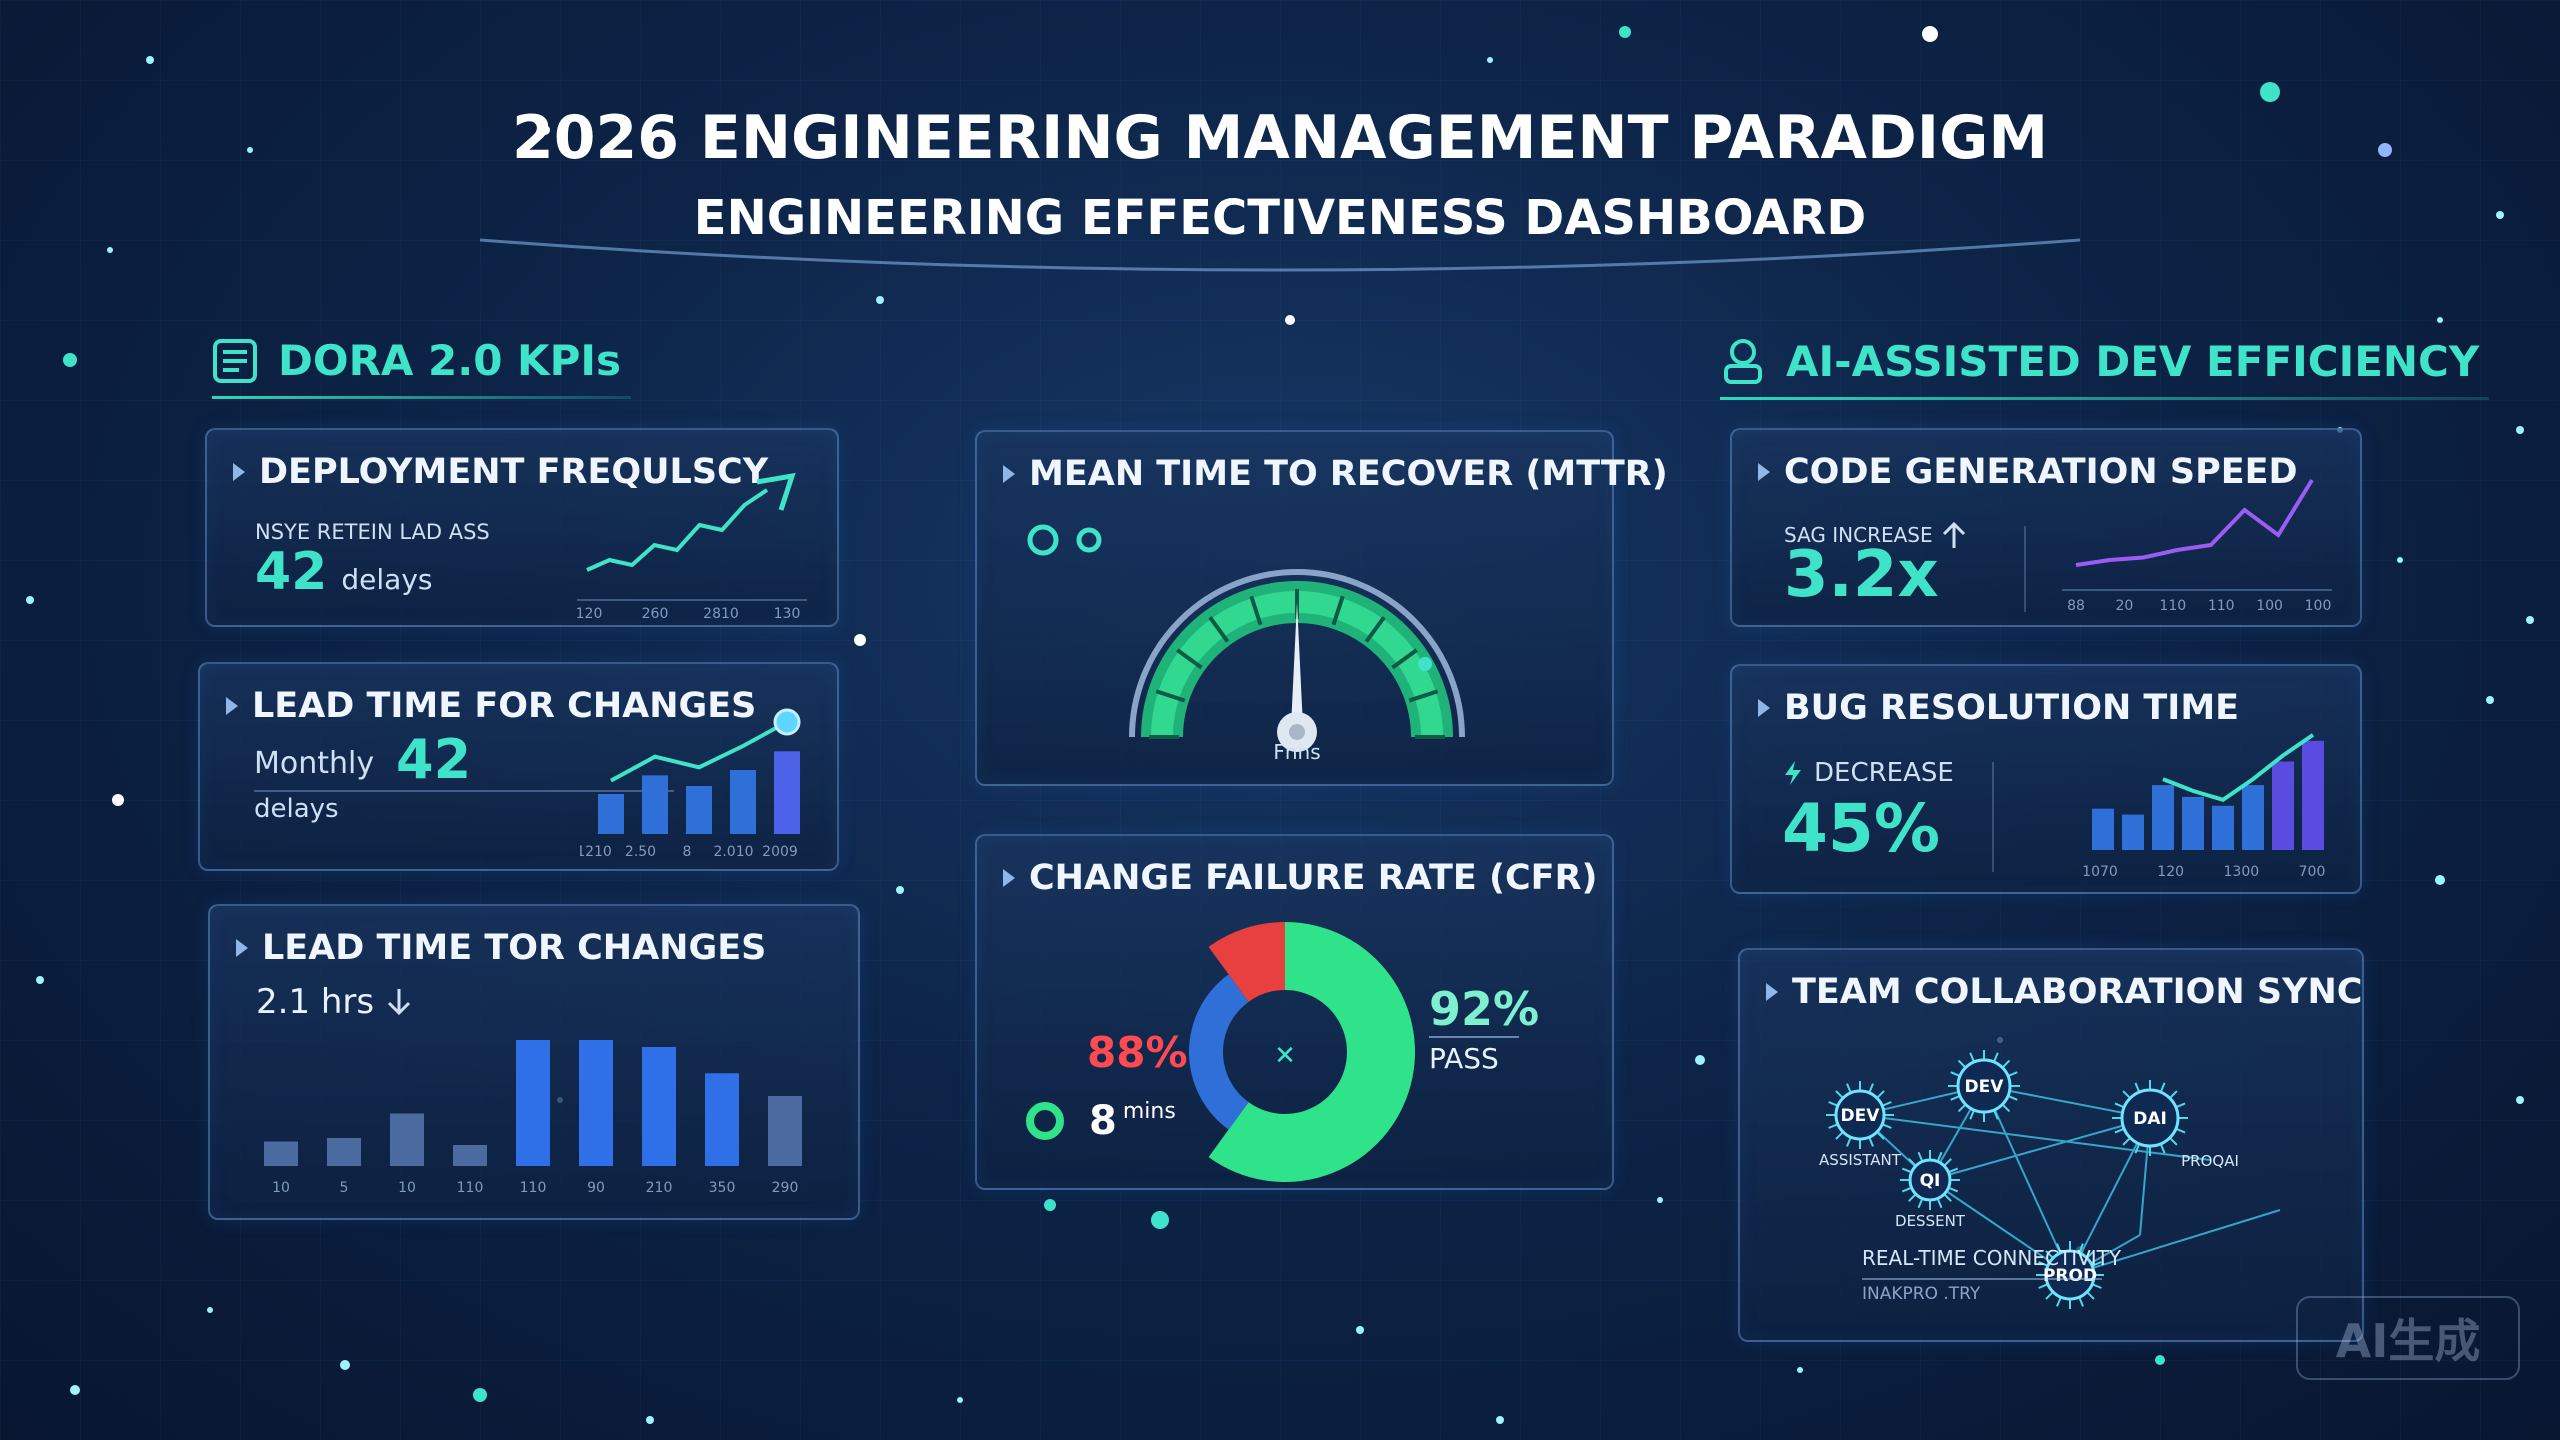  I want to click on cfr-pass-percent: 92%, so click(1484, 1009).